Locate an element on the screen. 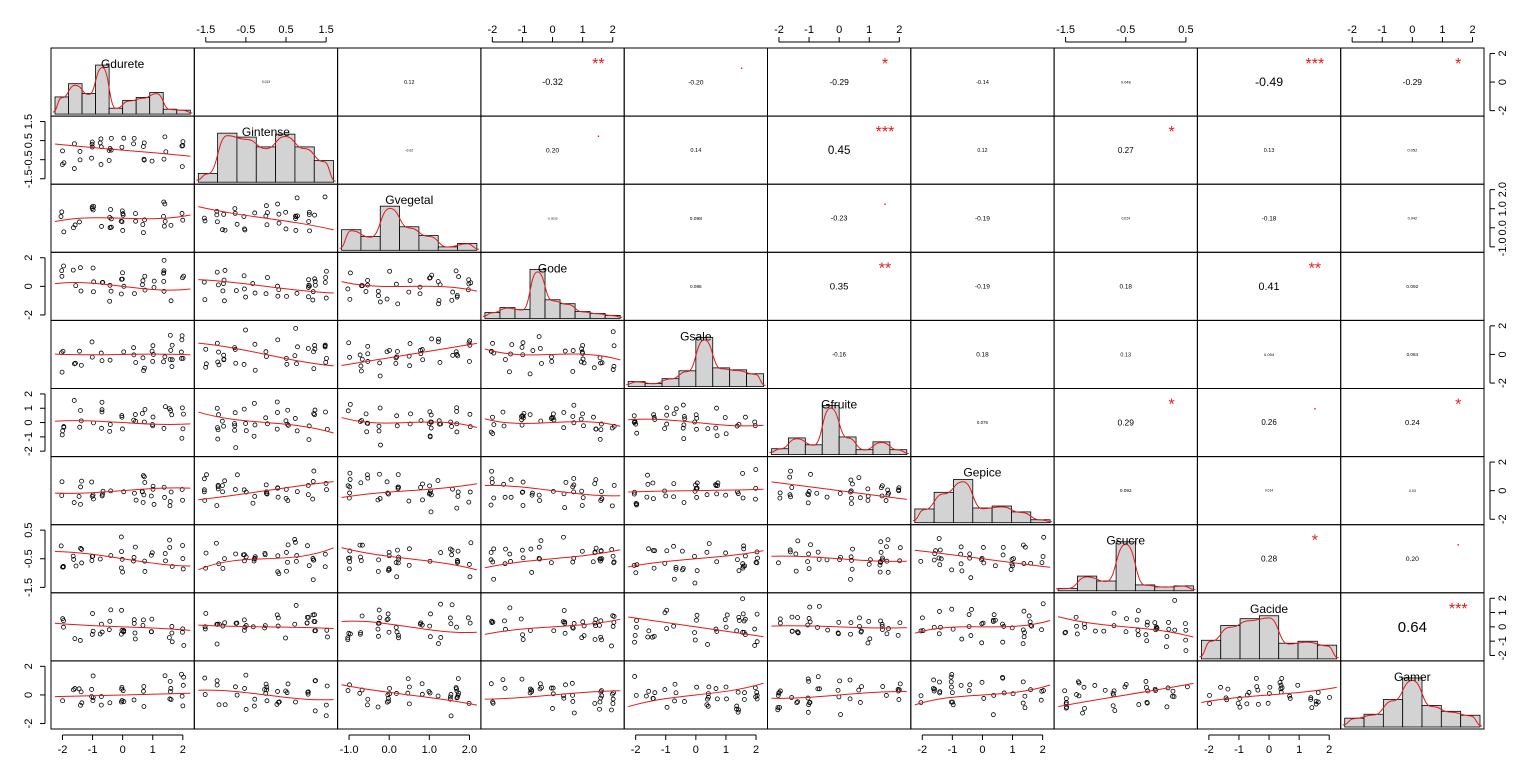 The height and width of the screenshot is (781, 1536). tick-label: -1 is located at coordinates (809, 30).